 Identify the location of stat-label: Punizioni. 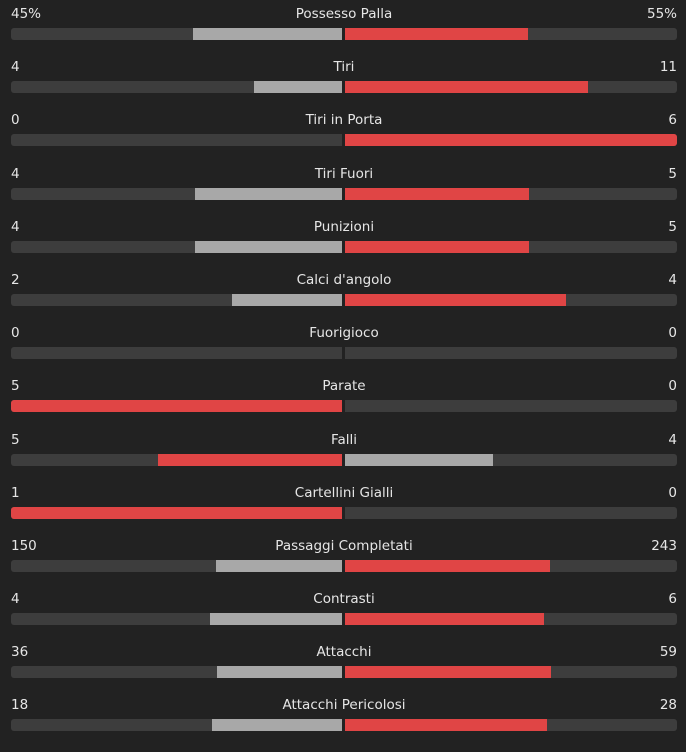
(344, 226).